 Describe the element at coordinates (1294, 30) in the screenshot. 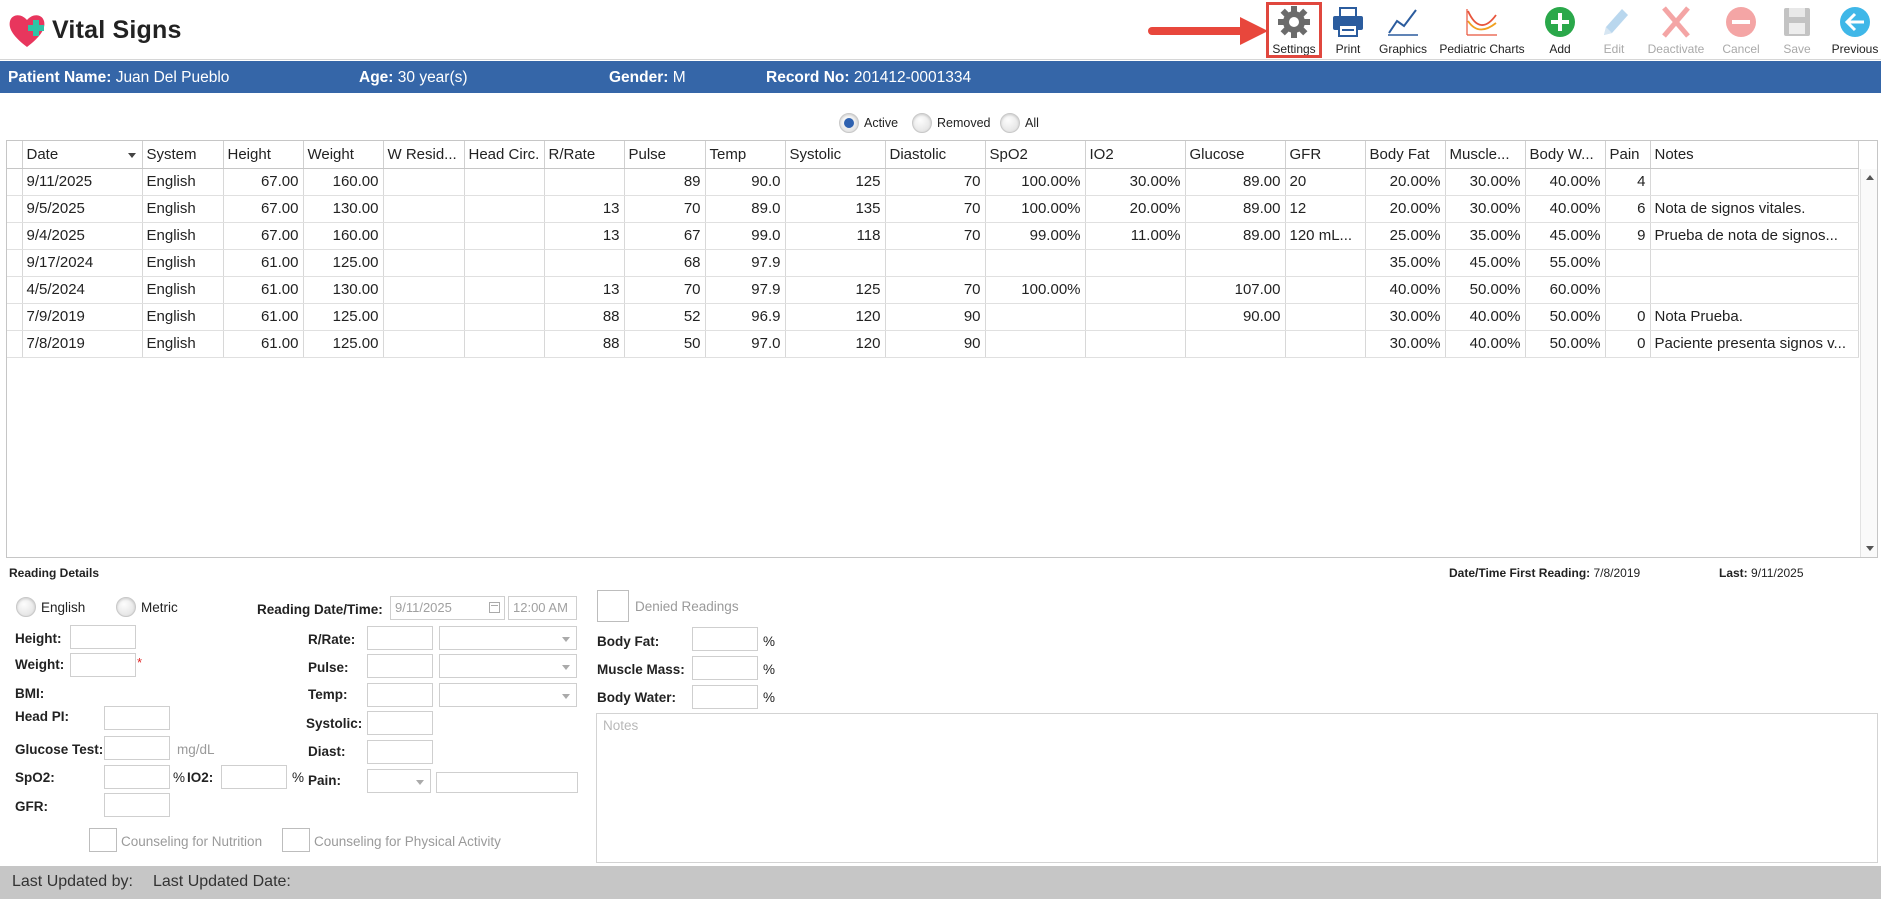

I see `settings-button: Settings` at that location.